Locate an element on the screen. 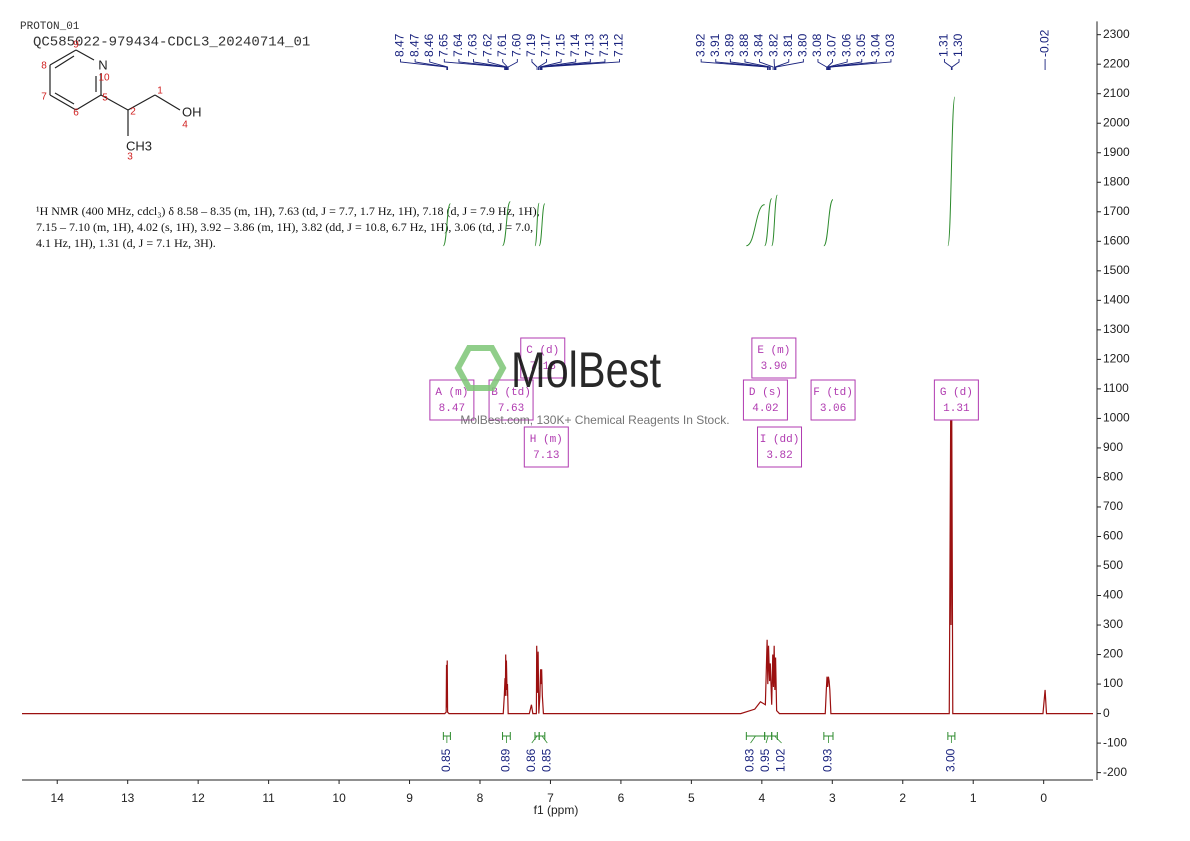 The height and width of the screenshot is (841, 1190). watermark-logo is located at coordinates (480, 368).